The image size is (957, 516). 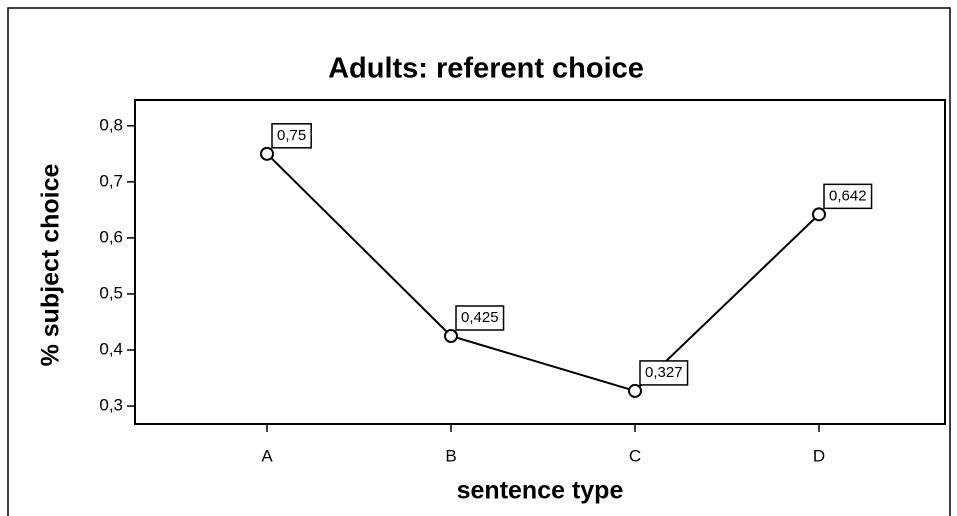 I want to click on x-tick-label: D, so click(x=819, y=455).